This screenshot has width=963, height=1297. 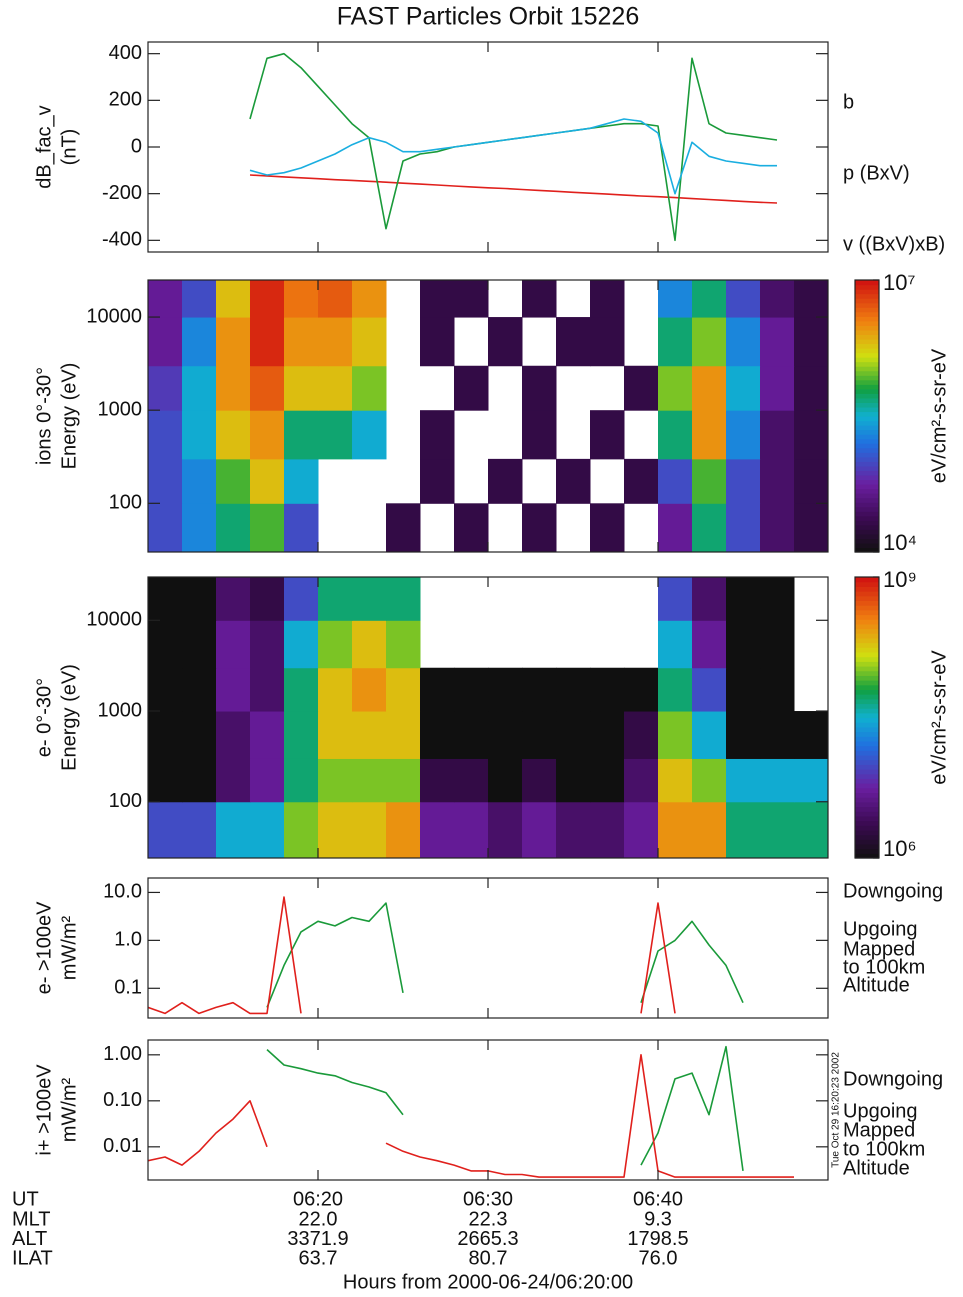 I want to click on y-tick-label: -200, so click(x=122, y=193).